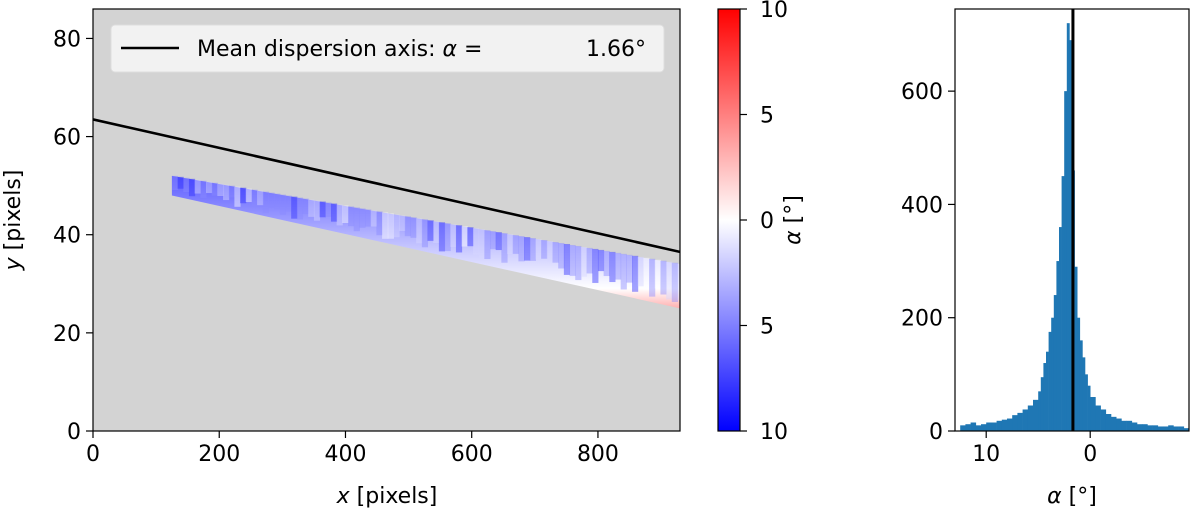  Describe the element at coordinates (986, 454) in the screenshot. I see `histogram-x-tick-label: 10` at that location.